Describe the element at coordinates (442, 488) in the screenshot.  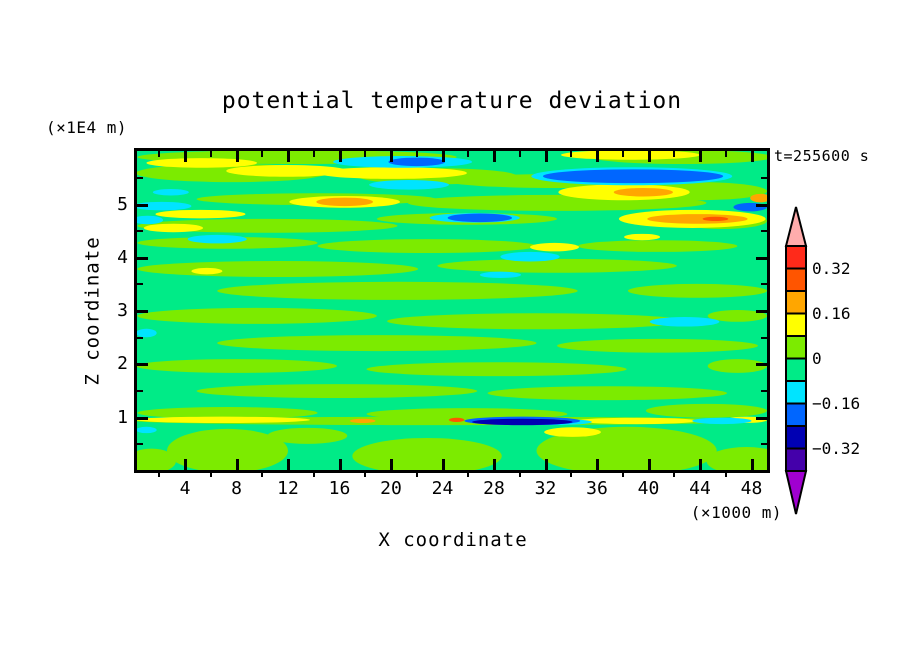
I see `x-tick-label: 24` at that location.